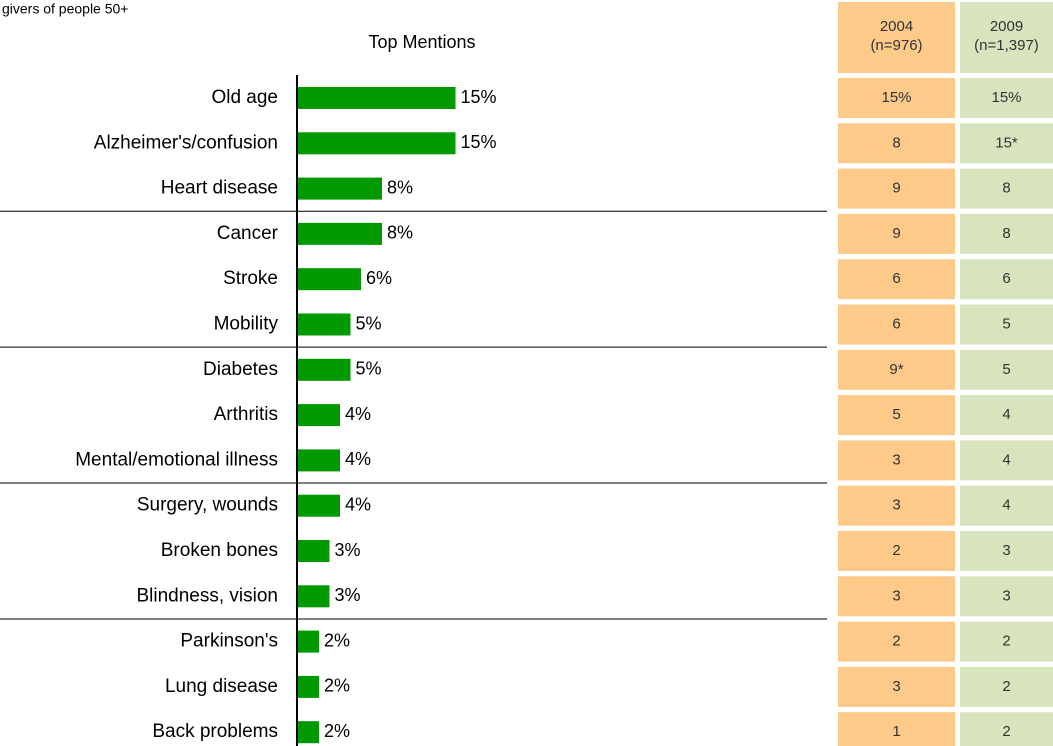 Image resolution: width=1053 pixels, height=746 pixels. Describe the element at coordinates (896, 26) in the screenshot. I see `column-header: 2004` at that location.